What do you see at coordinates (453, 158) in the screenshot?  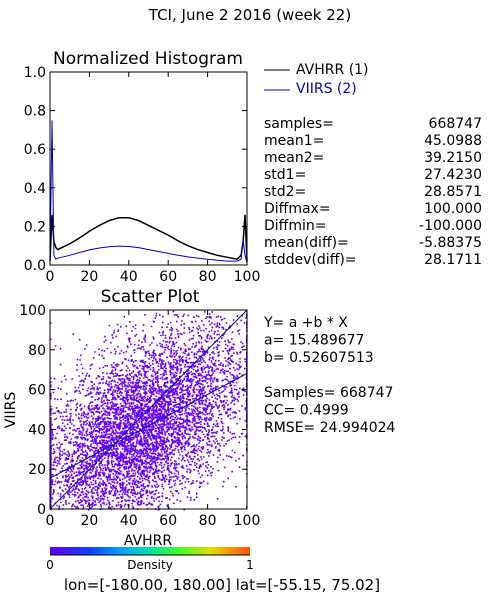 I see `stat-value: 39.2150` at bounding box center [453, 158].